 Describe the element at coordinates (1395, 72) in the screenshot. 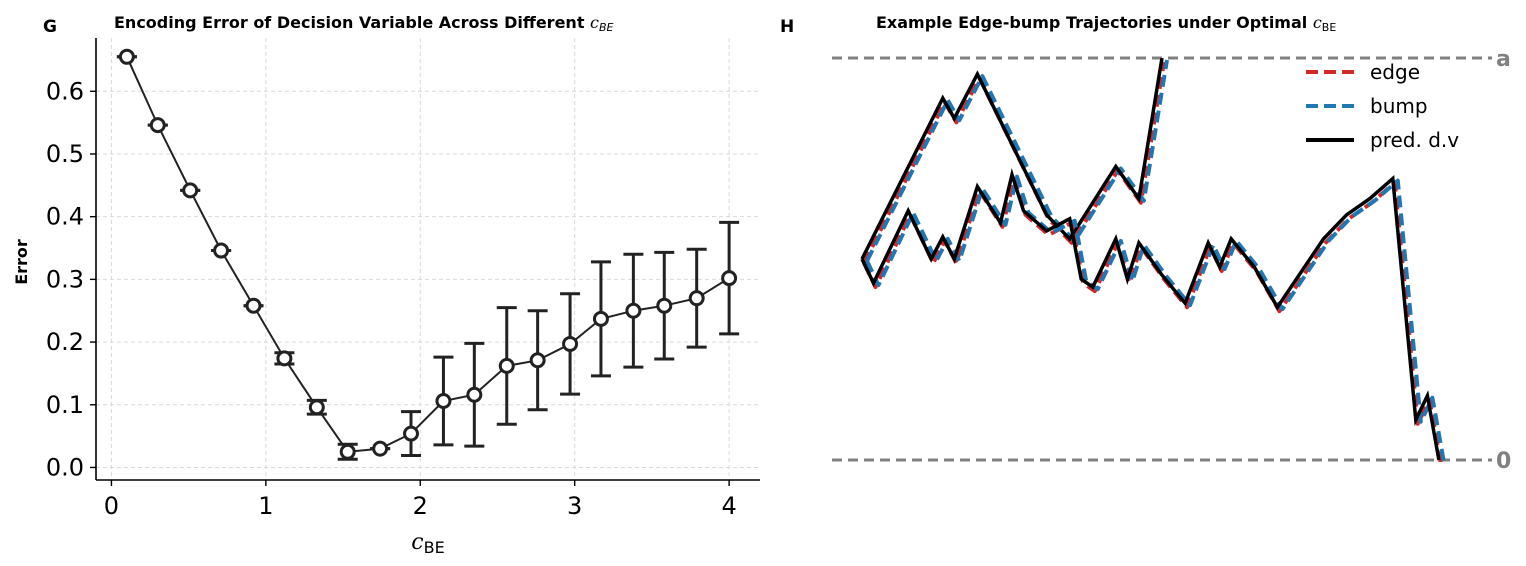

I see `legend-label: edge` at that location.